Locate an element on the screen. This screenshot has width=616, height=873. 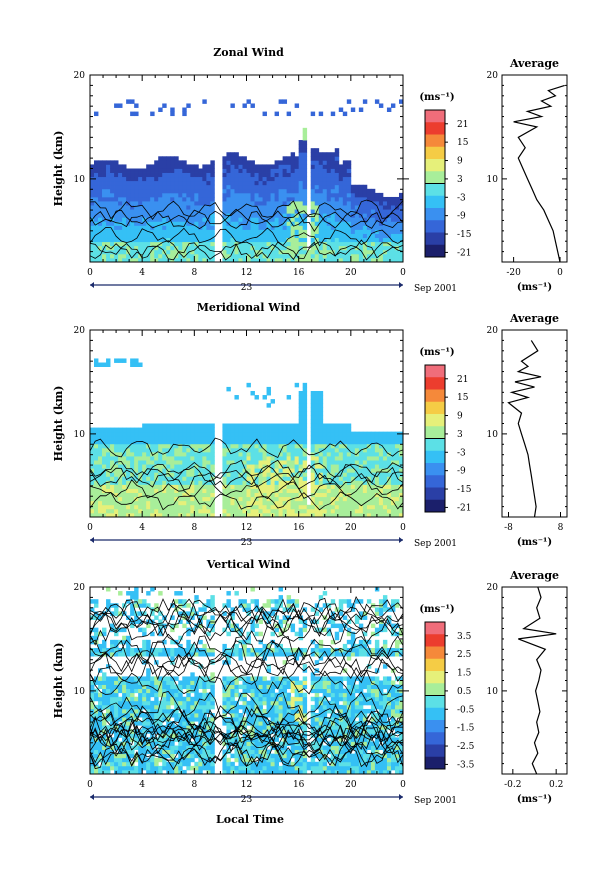
profile-unit: (ms⁻¹) is located at coordinates (534, 542).